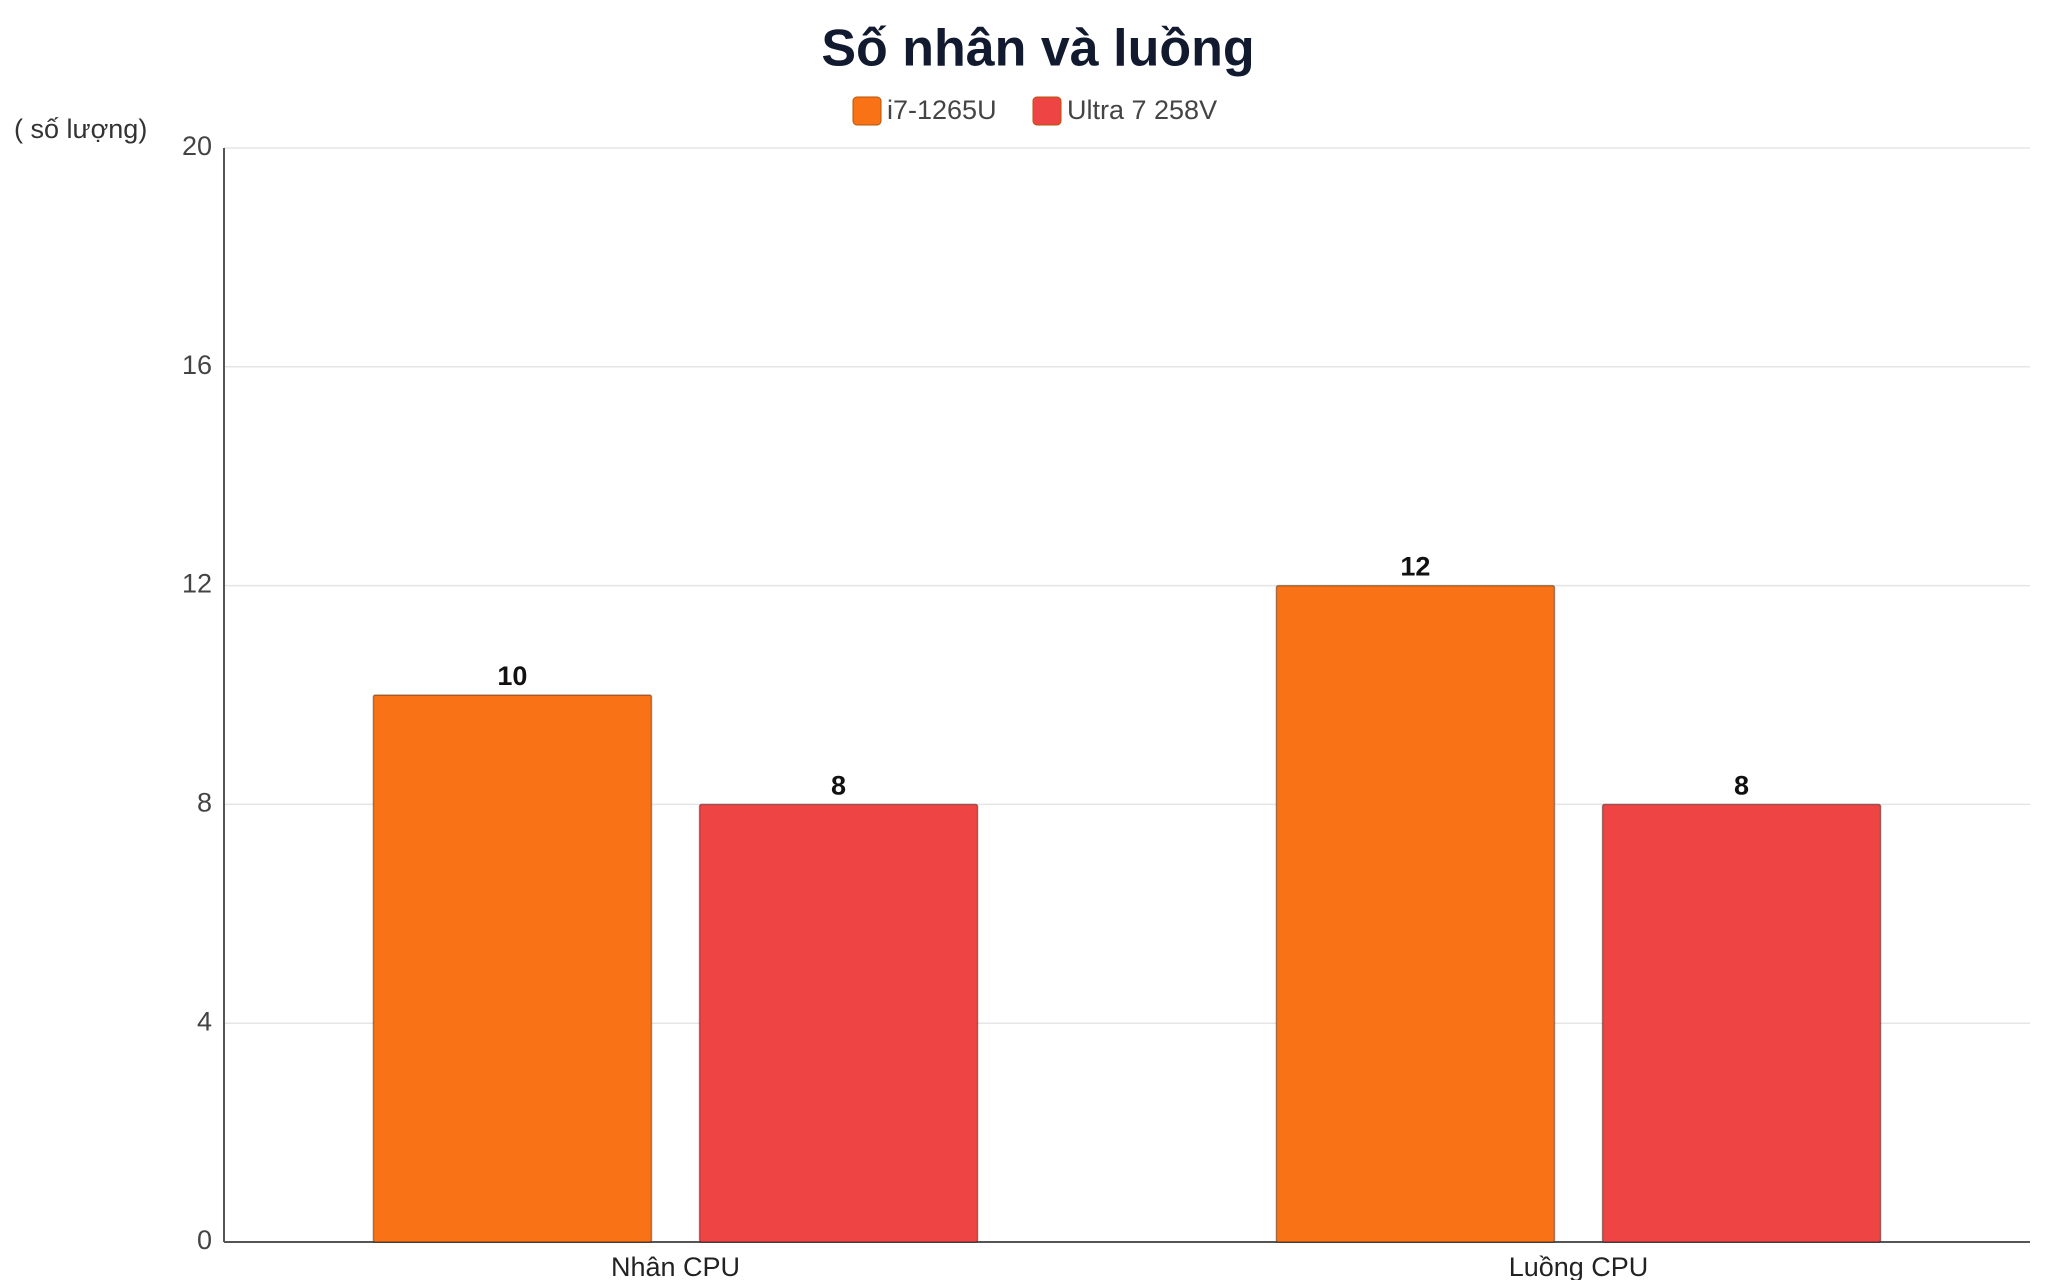  What do you see at coordinates (80, 129) in the screenshot?
I see `y-axis-label: ( số lượng)` at bounding box center [80, 129].